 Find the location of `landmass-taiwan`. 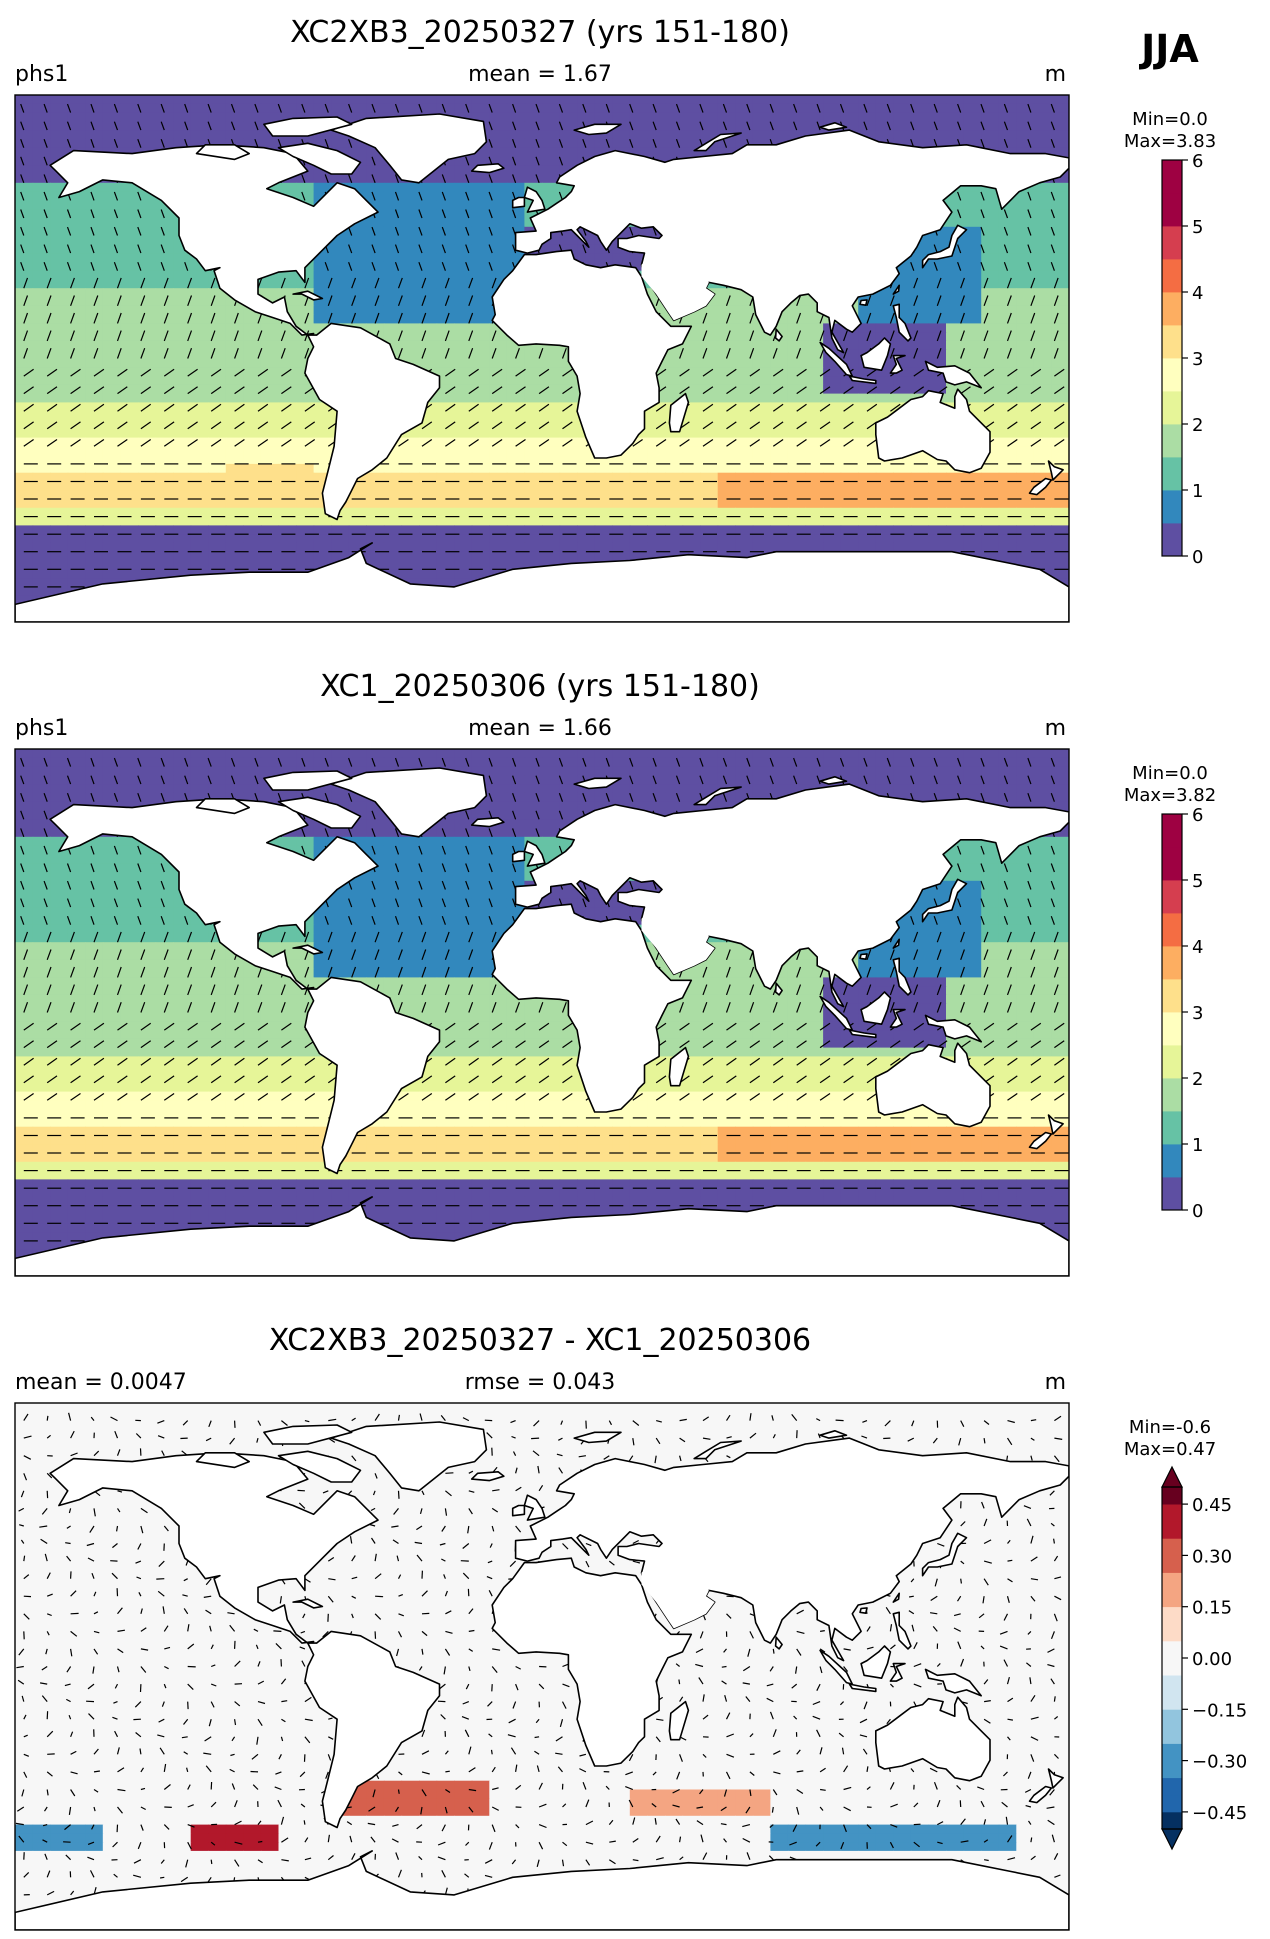

landmass-taiwan is located at coordinates (896, 289).